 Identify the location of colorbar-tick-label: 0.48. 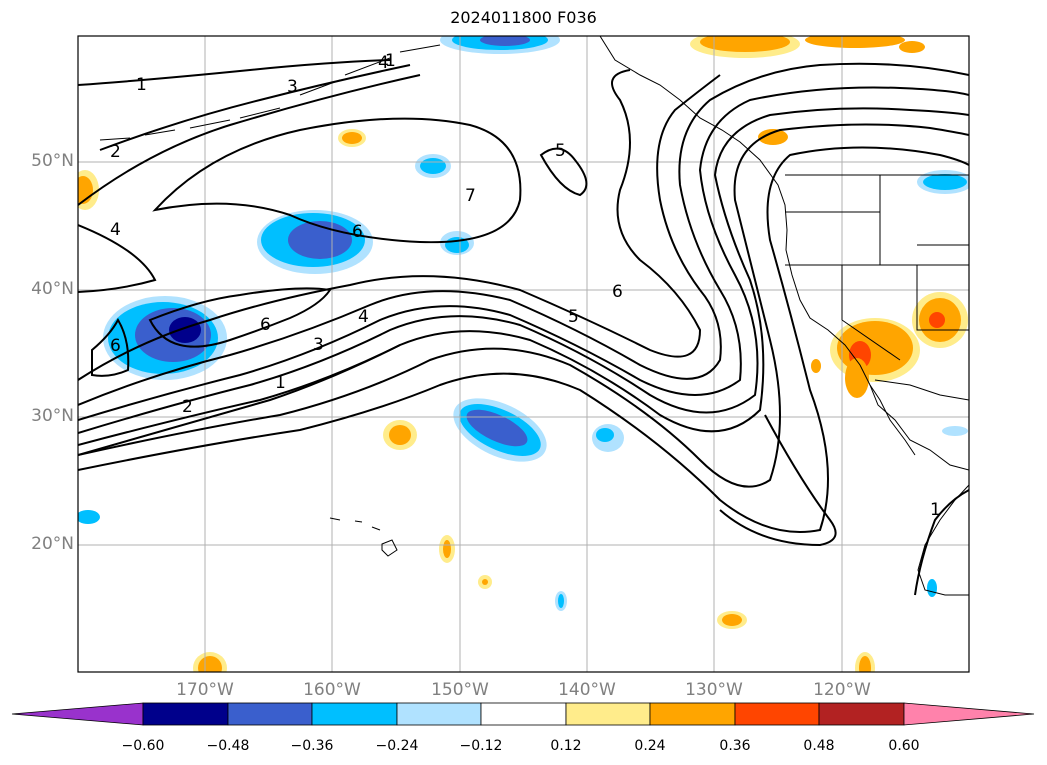
(819, 746).